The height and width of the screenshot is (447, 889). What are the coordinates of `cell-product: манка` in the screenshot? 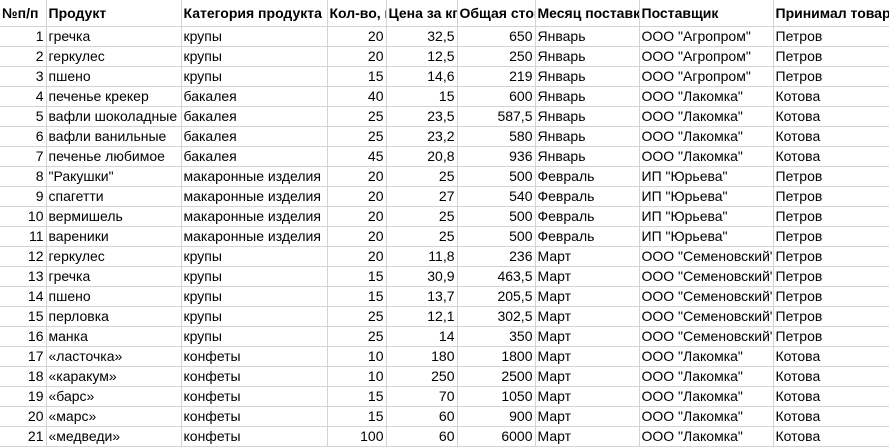 It's located at (114, 336).